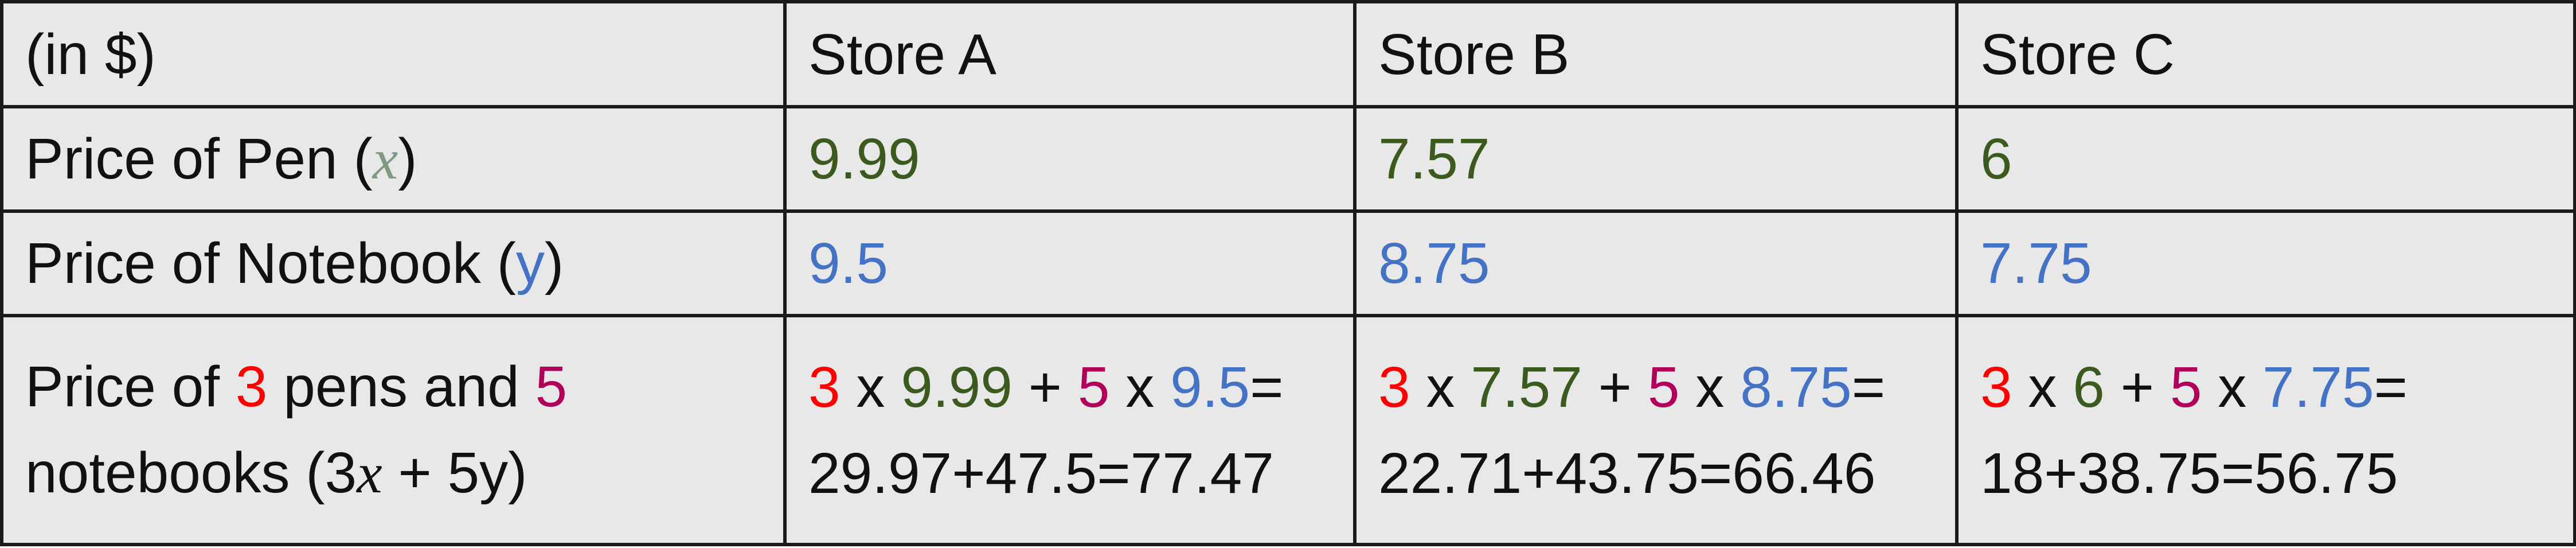  I want to click on total-calc-store-a: 3 x 9.99 + 5 x 9.5= 29.97+47.5=77.47, so click(1070, 430).